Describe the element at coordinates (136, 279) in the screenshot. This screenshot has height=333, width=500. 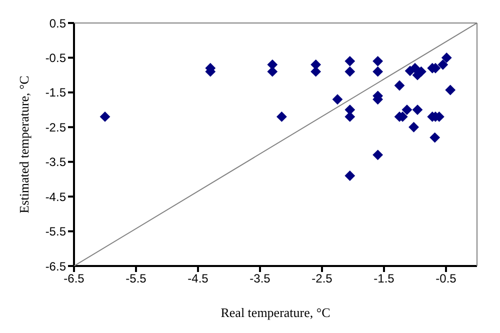
I see `x-tick-label: -5.5` at that location.